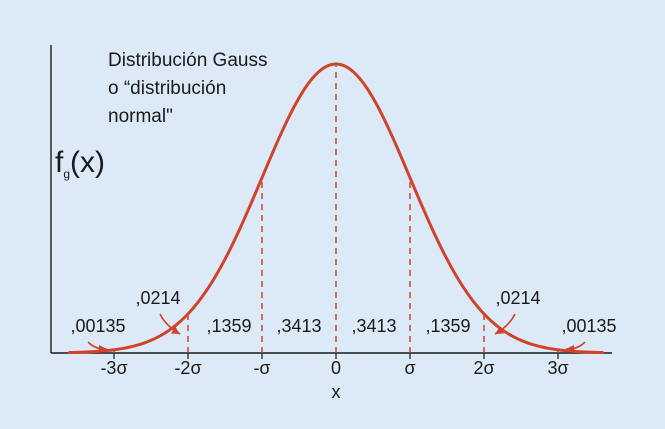 This screenshot has width=665, height=429. What do you see at coordinates (113, 368) in the screenshot?
I see `x-tick-label: -3σ` at bounding box center [113, 368].